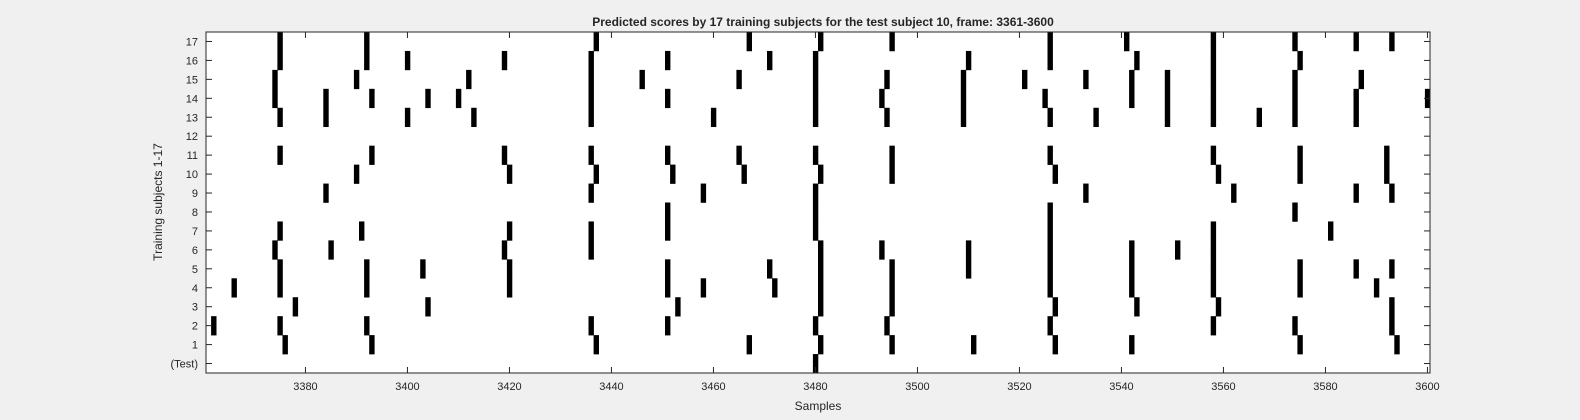 The height and width of the screenshot is (420, 1580). Describe the element at coordinates (1427, 387) in the screenshot. I see `x-tick-label-11: 3600` at that location.